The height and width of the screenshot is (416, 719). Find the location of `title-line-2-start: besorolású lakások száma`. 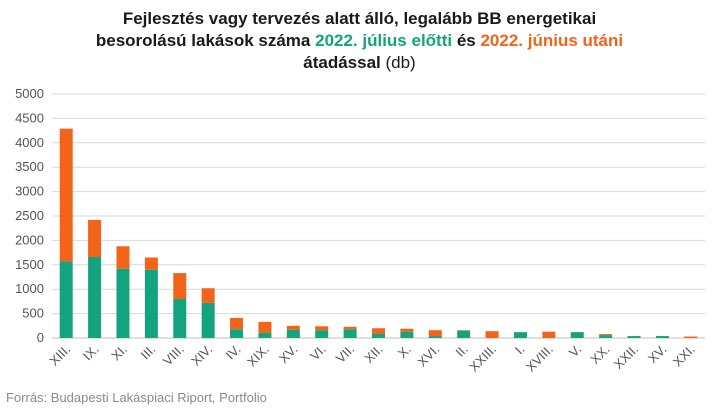

title-line-2-start: besorolású lakások száma is located at coordinates (205, 40).